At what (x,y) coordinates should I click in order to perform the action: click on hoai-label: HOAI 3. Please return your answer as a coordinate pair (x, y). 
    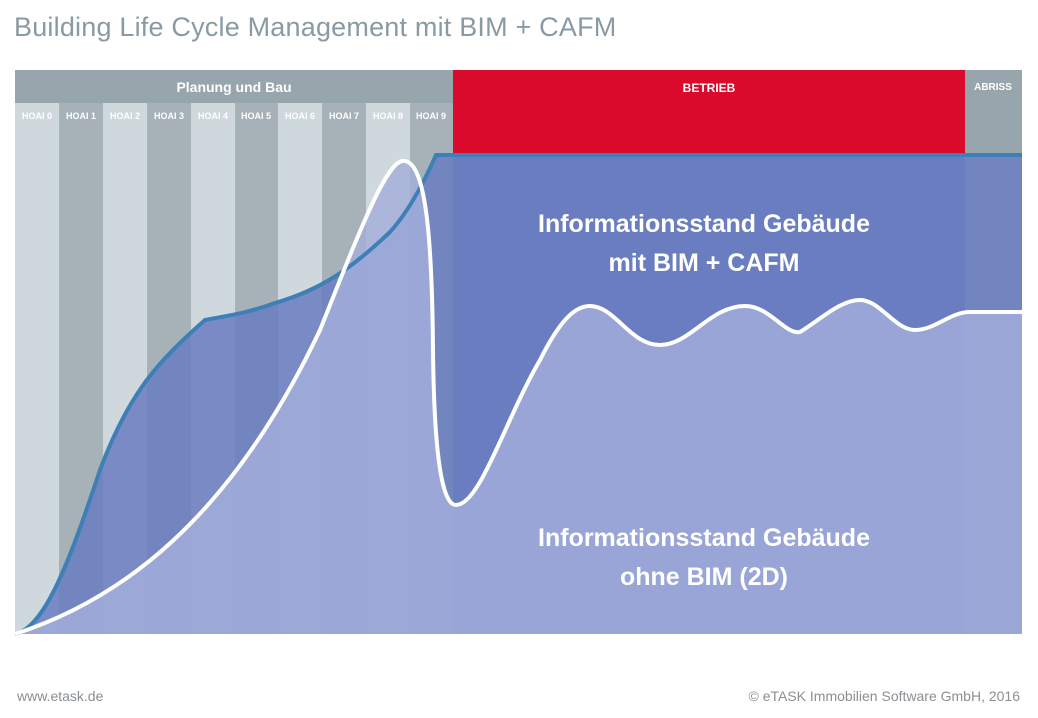
    Looking at the image, I should click on (169, 116).